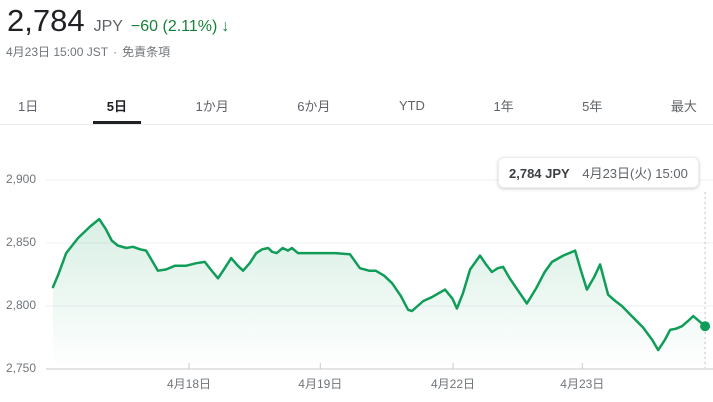 The width and height of the screenshot is (713, 402). I want to click on quote-datetime: 4月23日 15:00 JST, so click(57, 52).